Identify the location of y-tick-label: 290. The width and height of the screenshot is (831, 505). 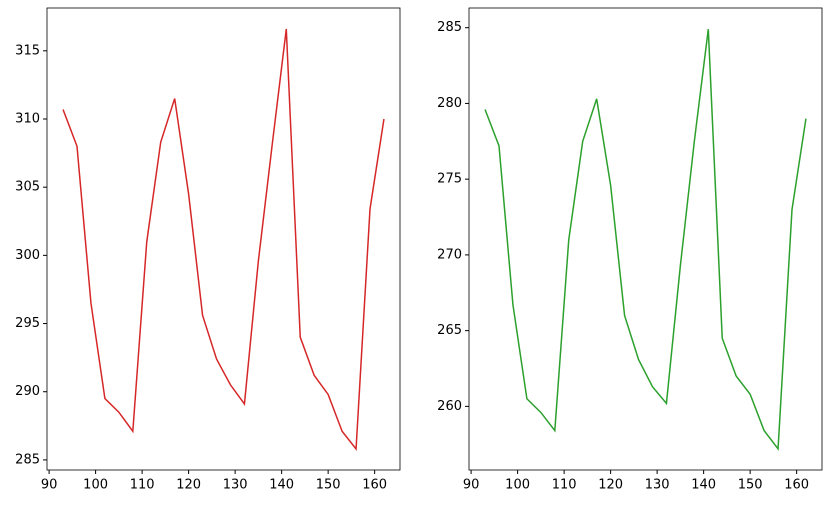
(27, 391).